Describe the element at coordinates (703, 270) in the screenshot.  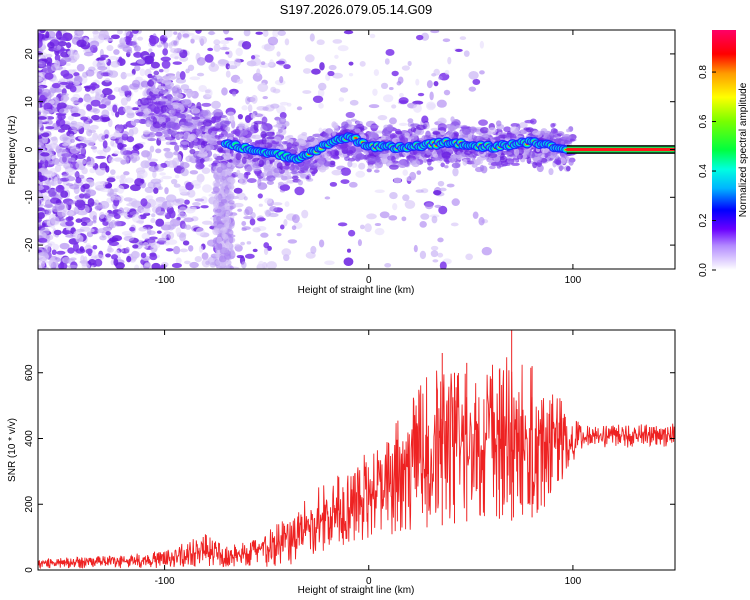
I see `colorbar-tick-label: 0.0` at that location.